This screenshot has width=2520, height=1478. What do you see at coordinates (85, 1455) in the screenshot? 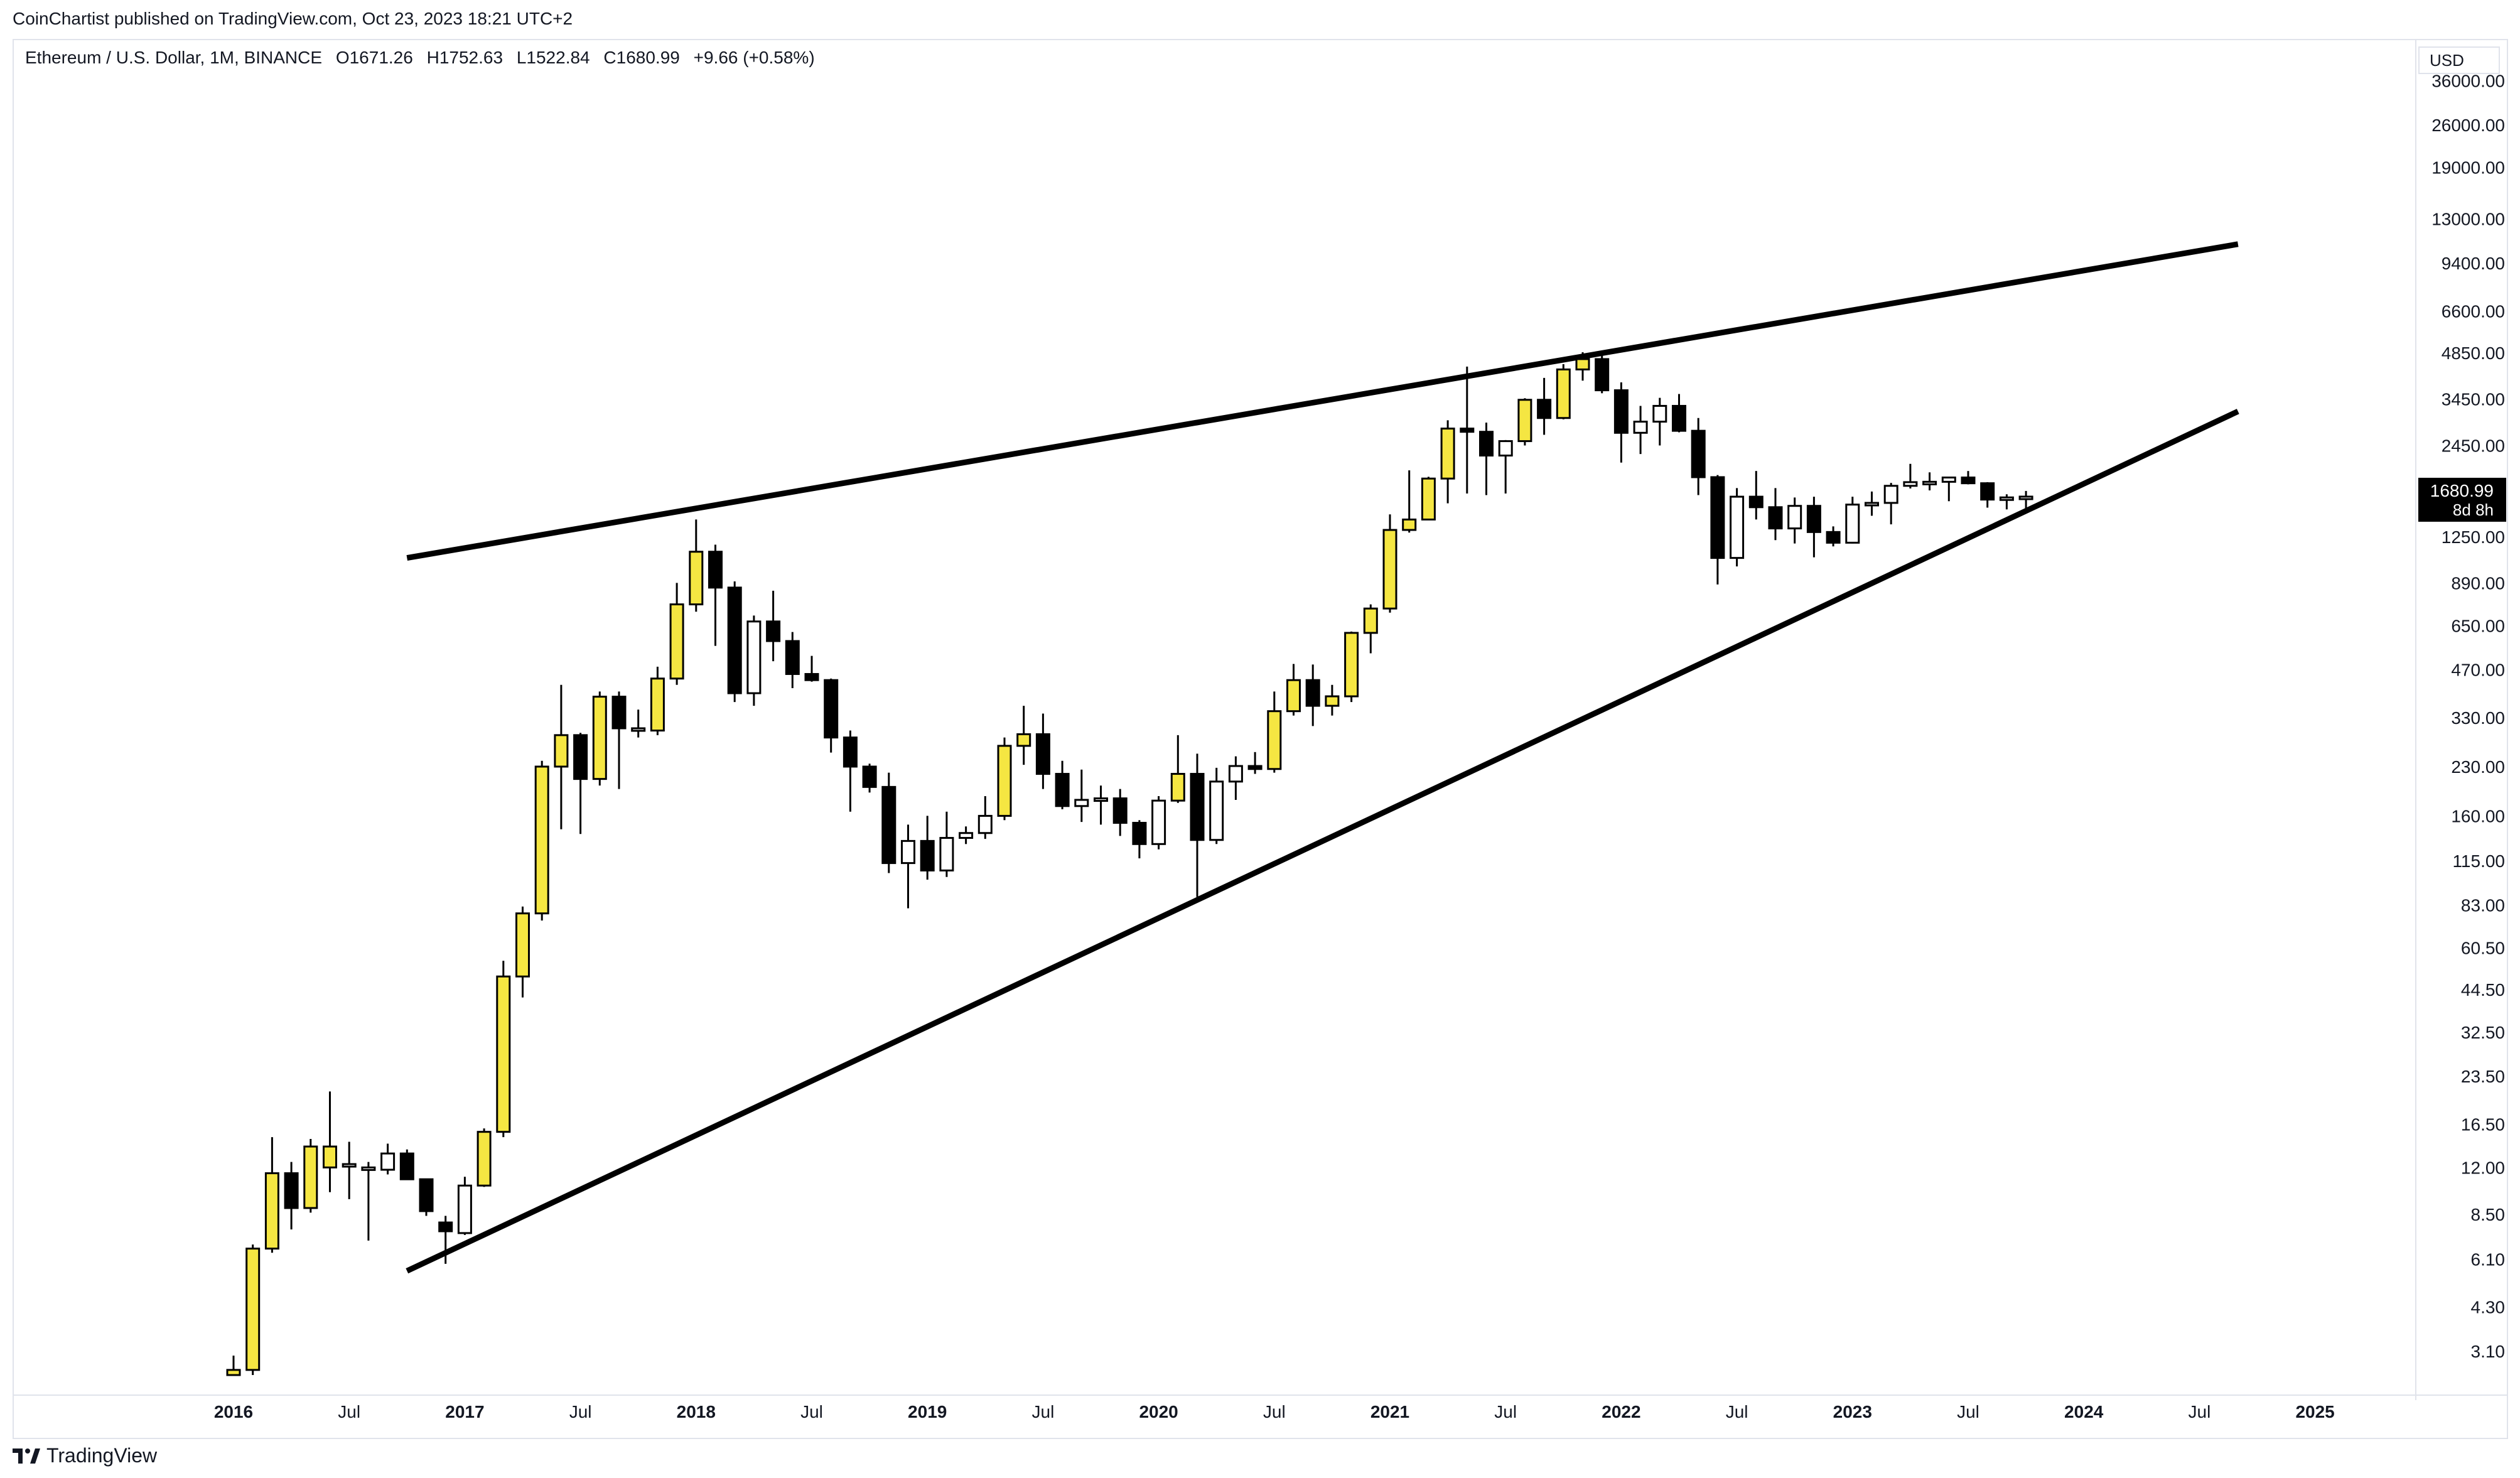
I see `tradingview-logo: TradingView` at bounding box center [85, 1455].